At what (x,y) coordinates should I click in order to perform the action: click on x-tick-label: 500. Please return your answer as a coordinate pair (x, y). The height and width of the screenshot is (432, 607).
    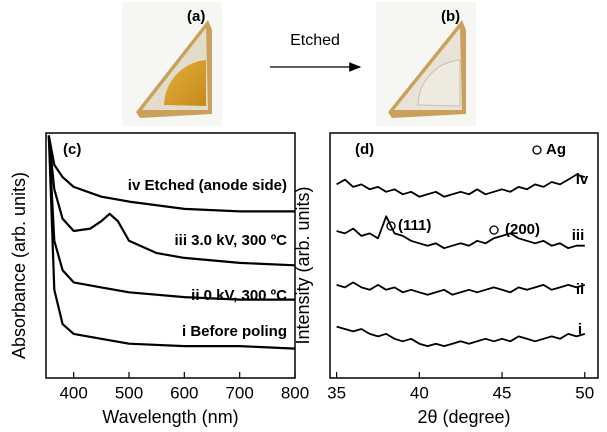
    Looking at the image, I should click on (129, 392).